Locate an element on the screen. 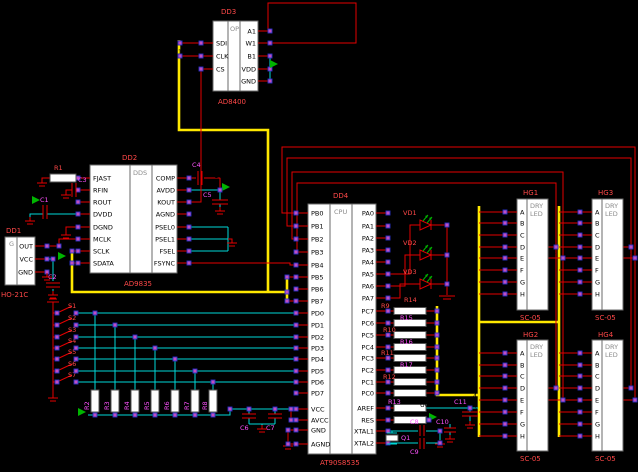 Image resolution: width=638 pixels, height=472 pixels. pin-number: 5 is located at coordinates (209, 52).